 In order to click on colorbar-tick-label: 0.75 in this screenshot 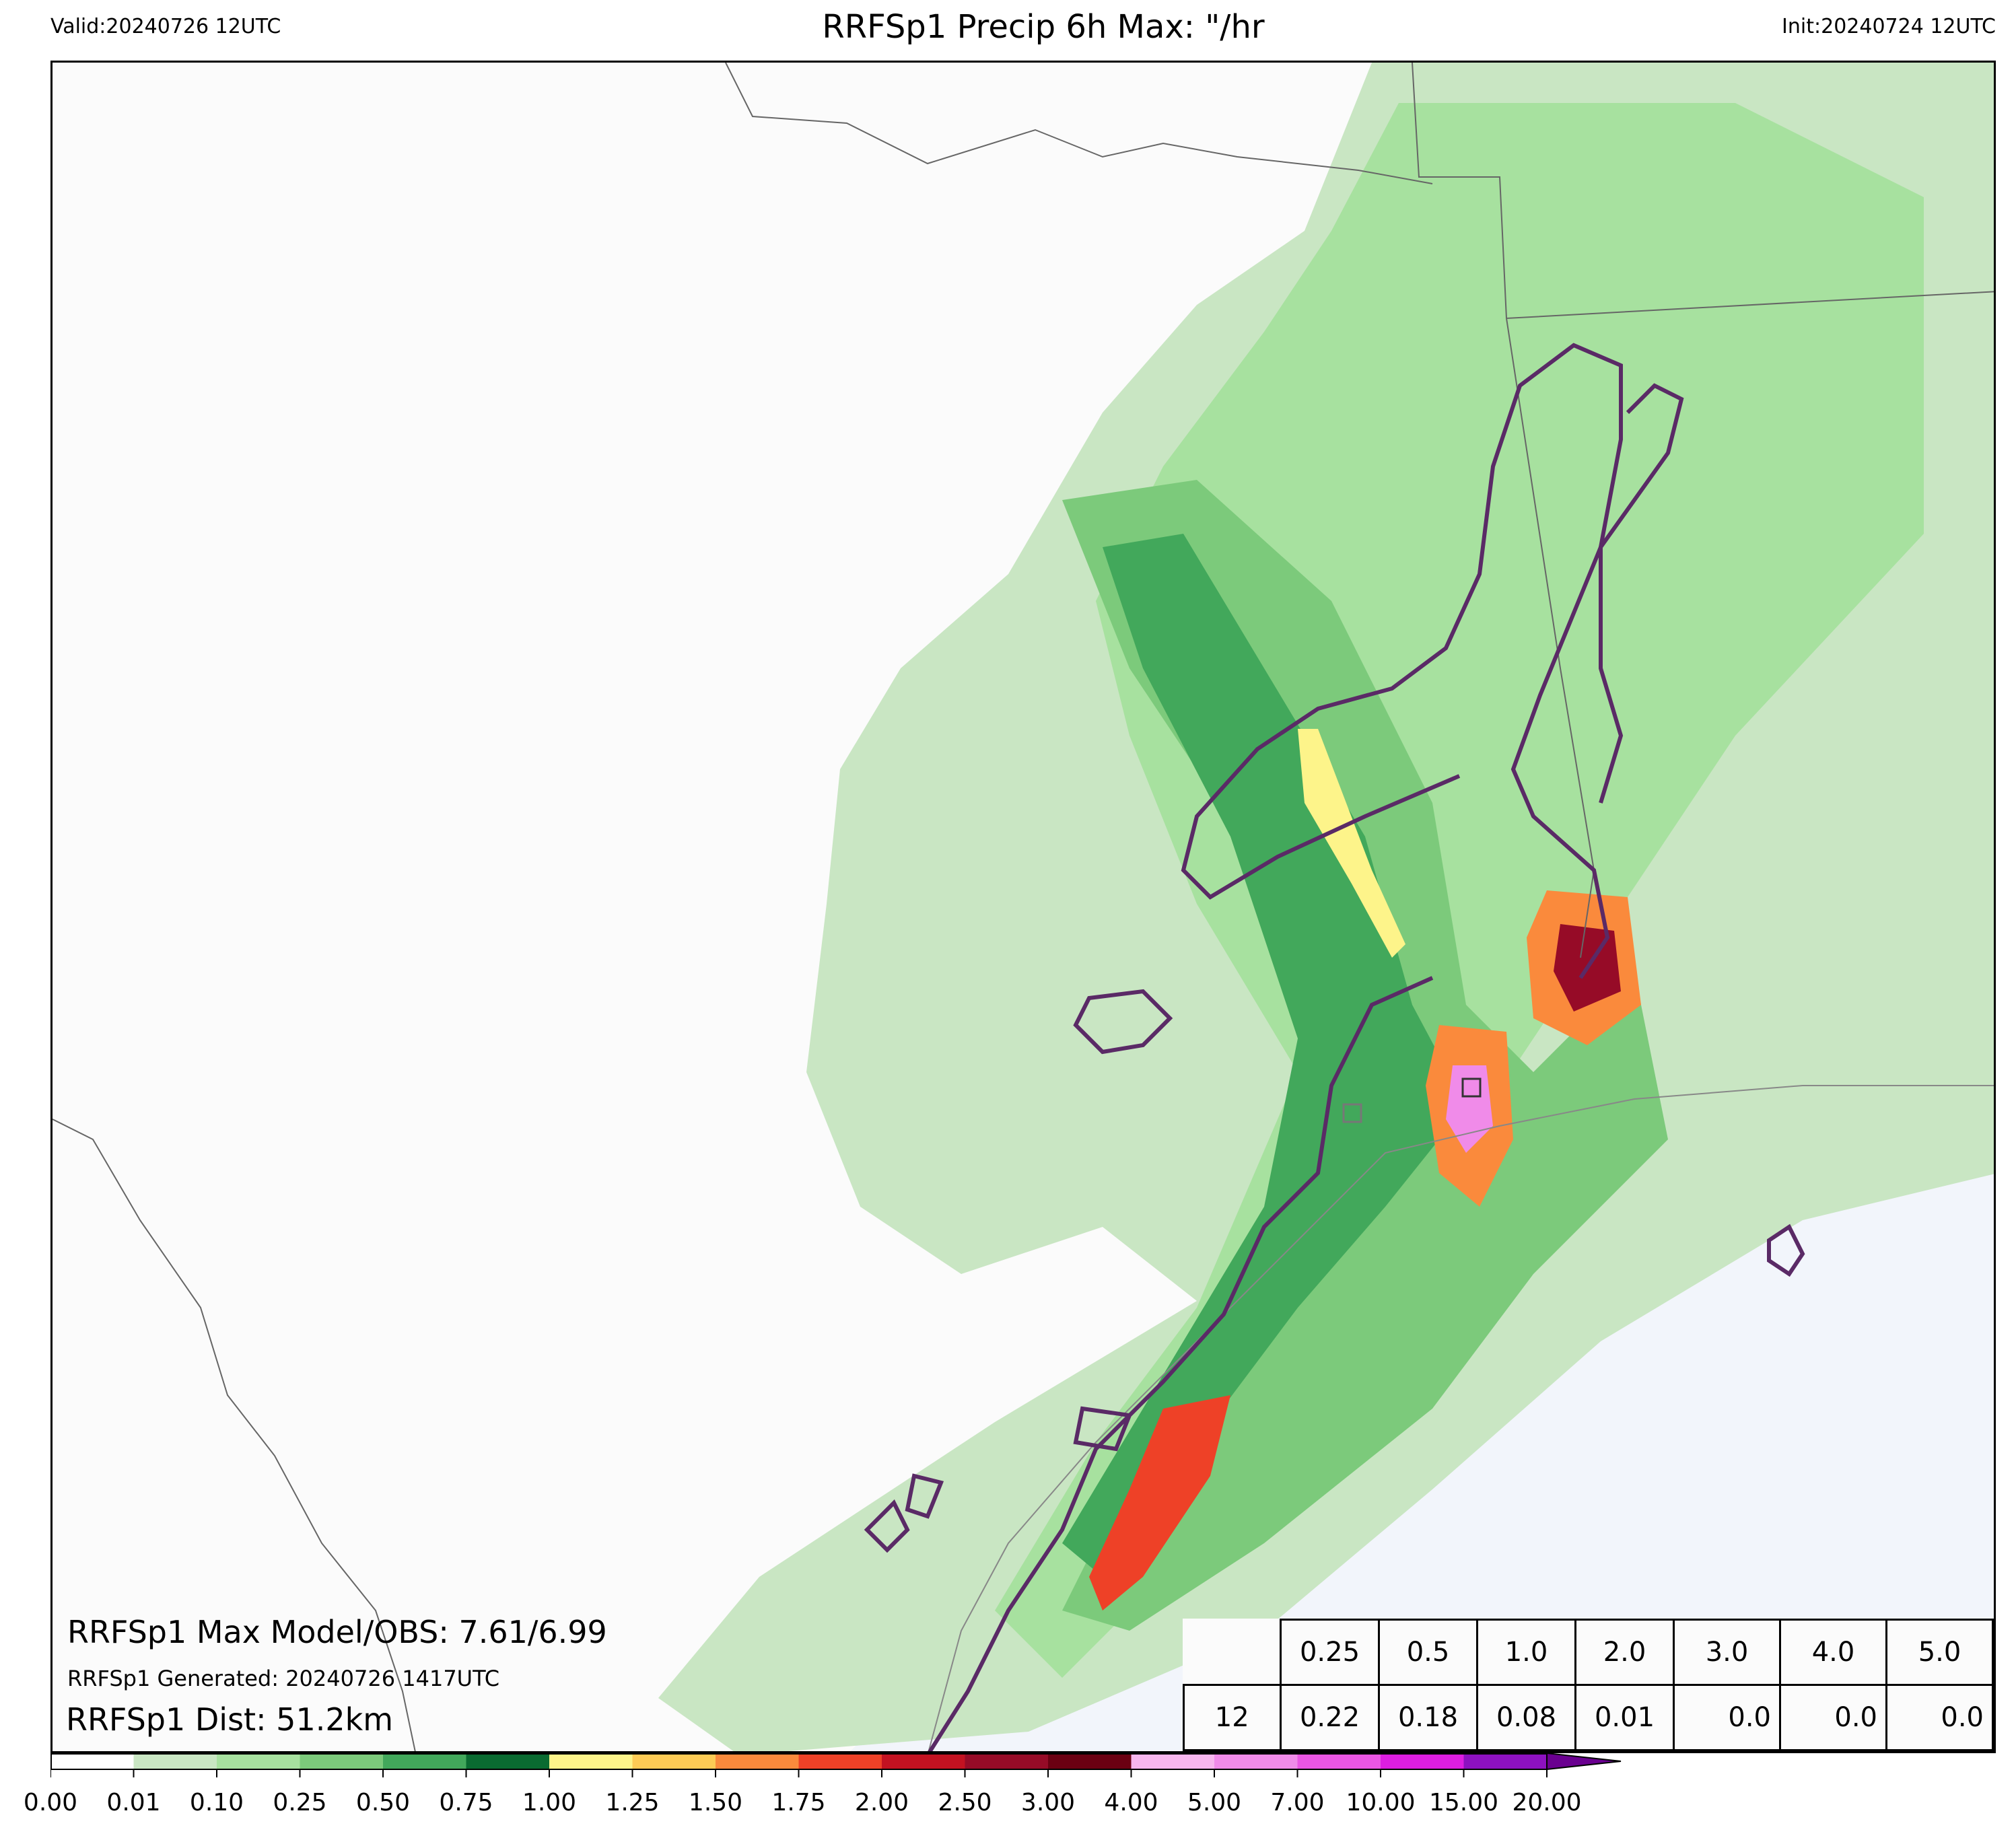, I will do `click(466, 1802)`.